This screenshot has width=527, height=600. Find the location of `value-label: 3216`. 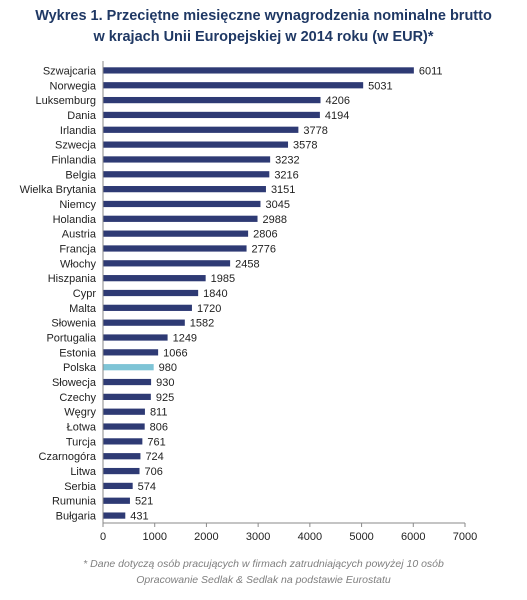

value-label: 3216 is located at coordinates (286, 175).